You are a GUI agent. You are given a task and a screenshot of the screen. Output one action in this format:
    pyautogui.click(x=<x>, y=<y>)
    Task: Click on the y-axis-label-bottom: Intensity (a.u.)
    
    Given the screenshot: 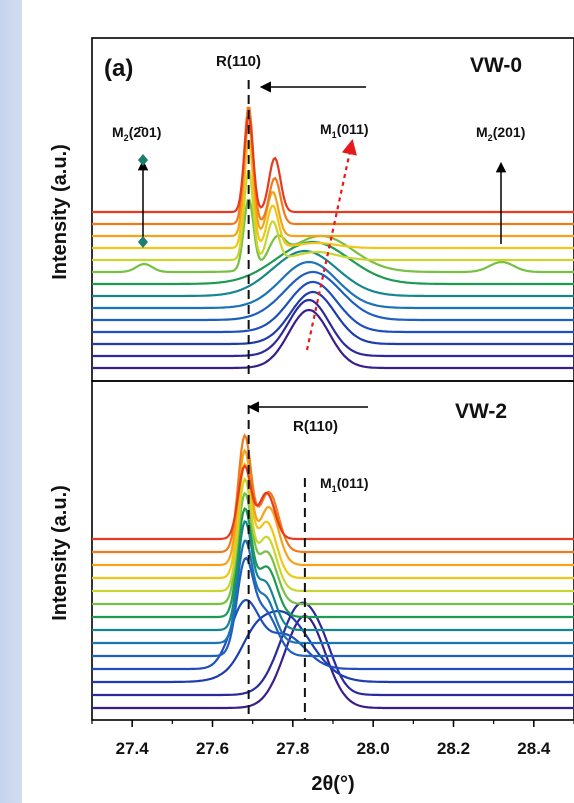 What is the action you would take?
    pyautogui.click(x=60, y=553)
    